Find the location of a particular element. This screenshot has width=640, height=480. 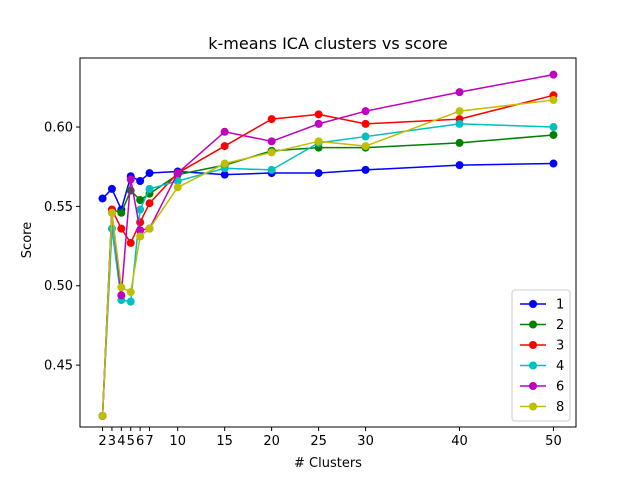

x-tick-label: 40 is located at coordinates (459, 441).